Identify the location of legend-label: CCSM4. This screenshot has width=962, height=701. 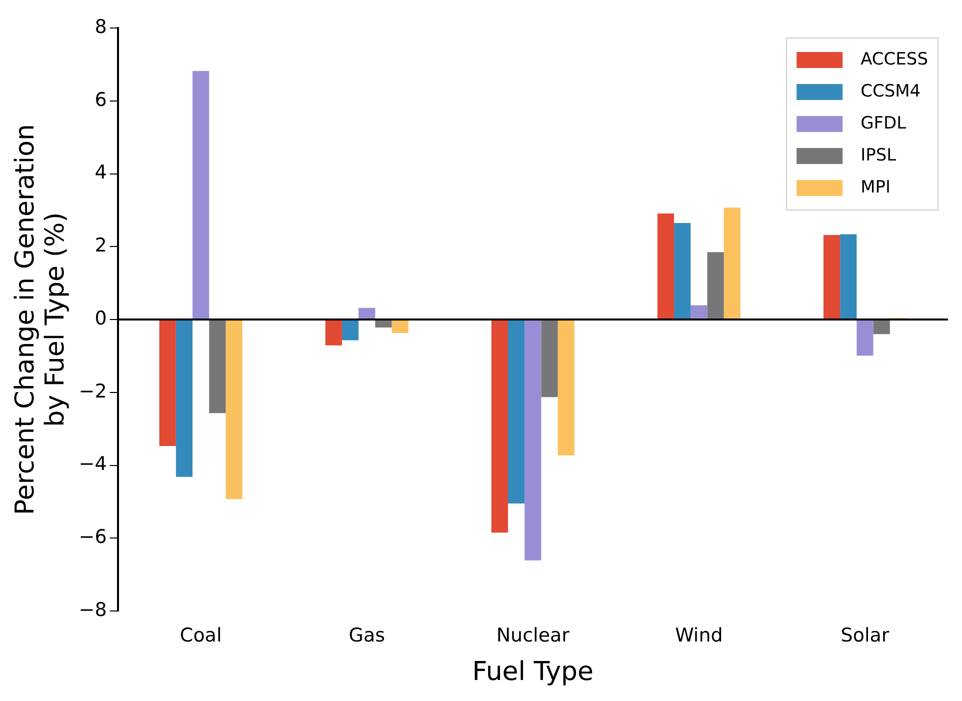
(890, 91).